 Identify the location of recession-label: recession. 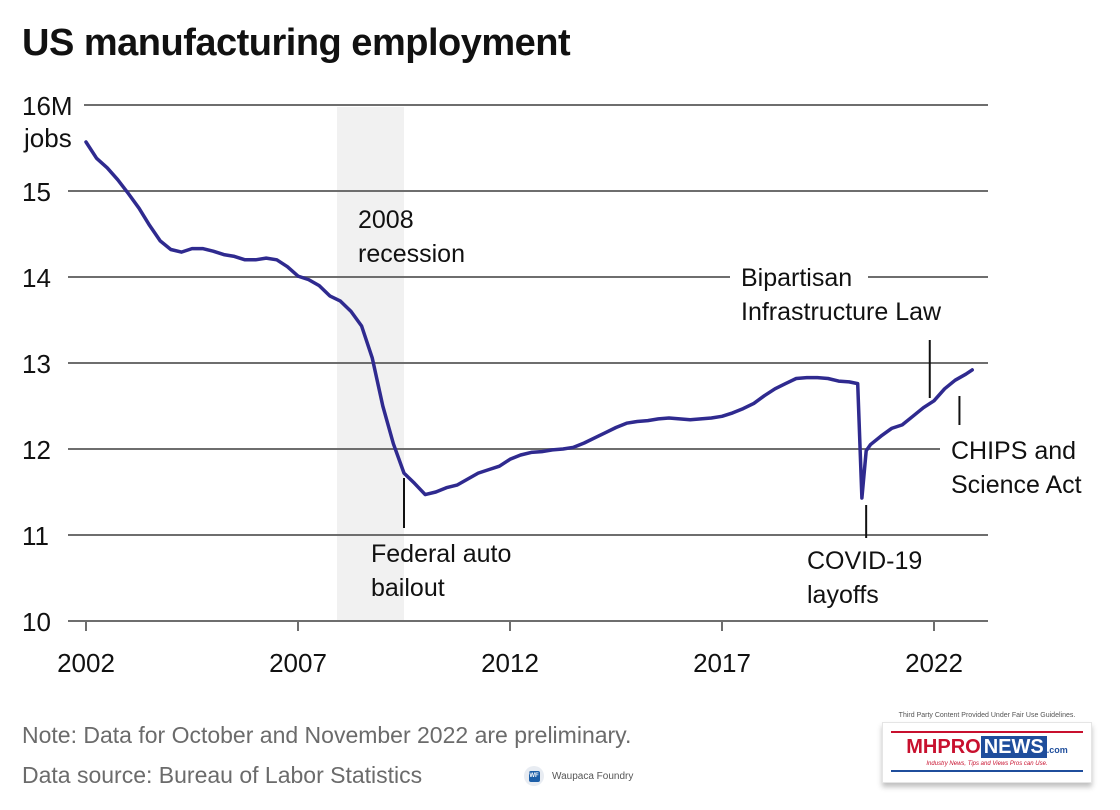
(411, 254).